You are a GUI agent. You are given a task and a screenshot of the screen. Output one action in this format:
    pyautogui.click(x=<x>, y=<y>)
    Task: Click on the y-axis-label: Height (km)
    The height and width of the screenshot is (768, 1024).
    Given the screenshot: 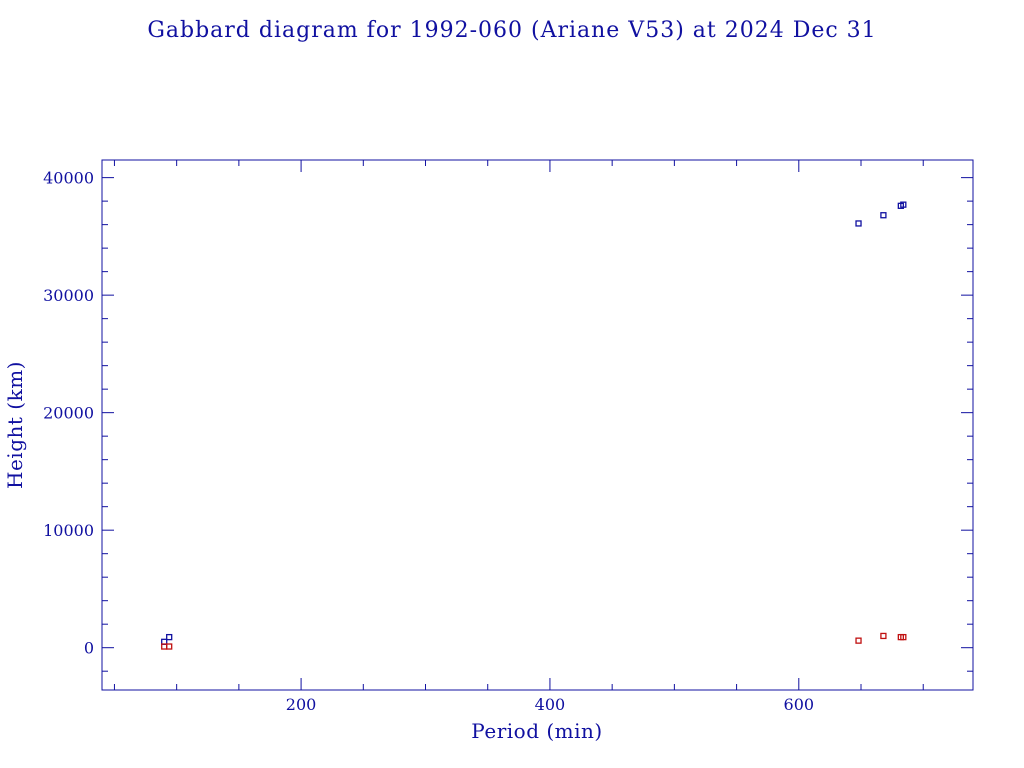 What is the action you would take?
    pyautogui.click(x=15, y=425)
    